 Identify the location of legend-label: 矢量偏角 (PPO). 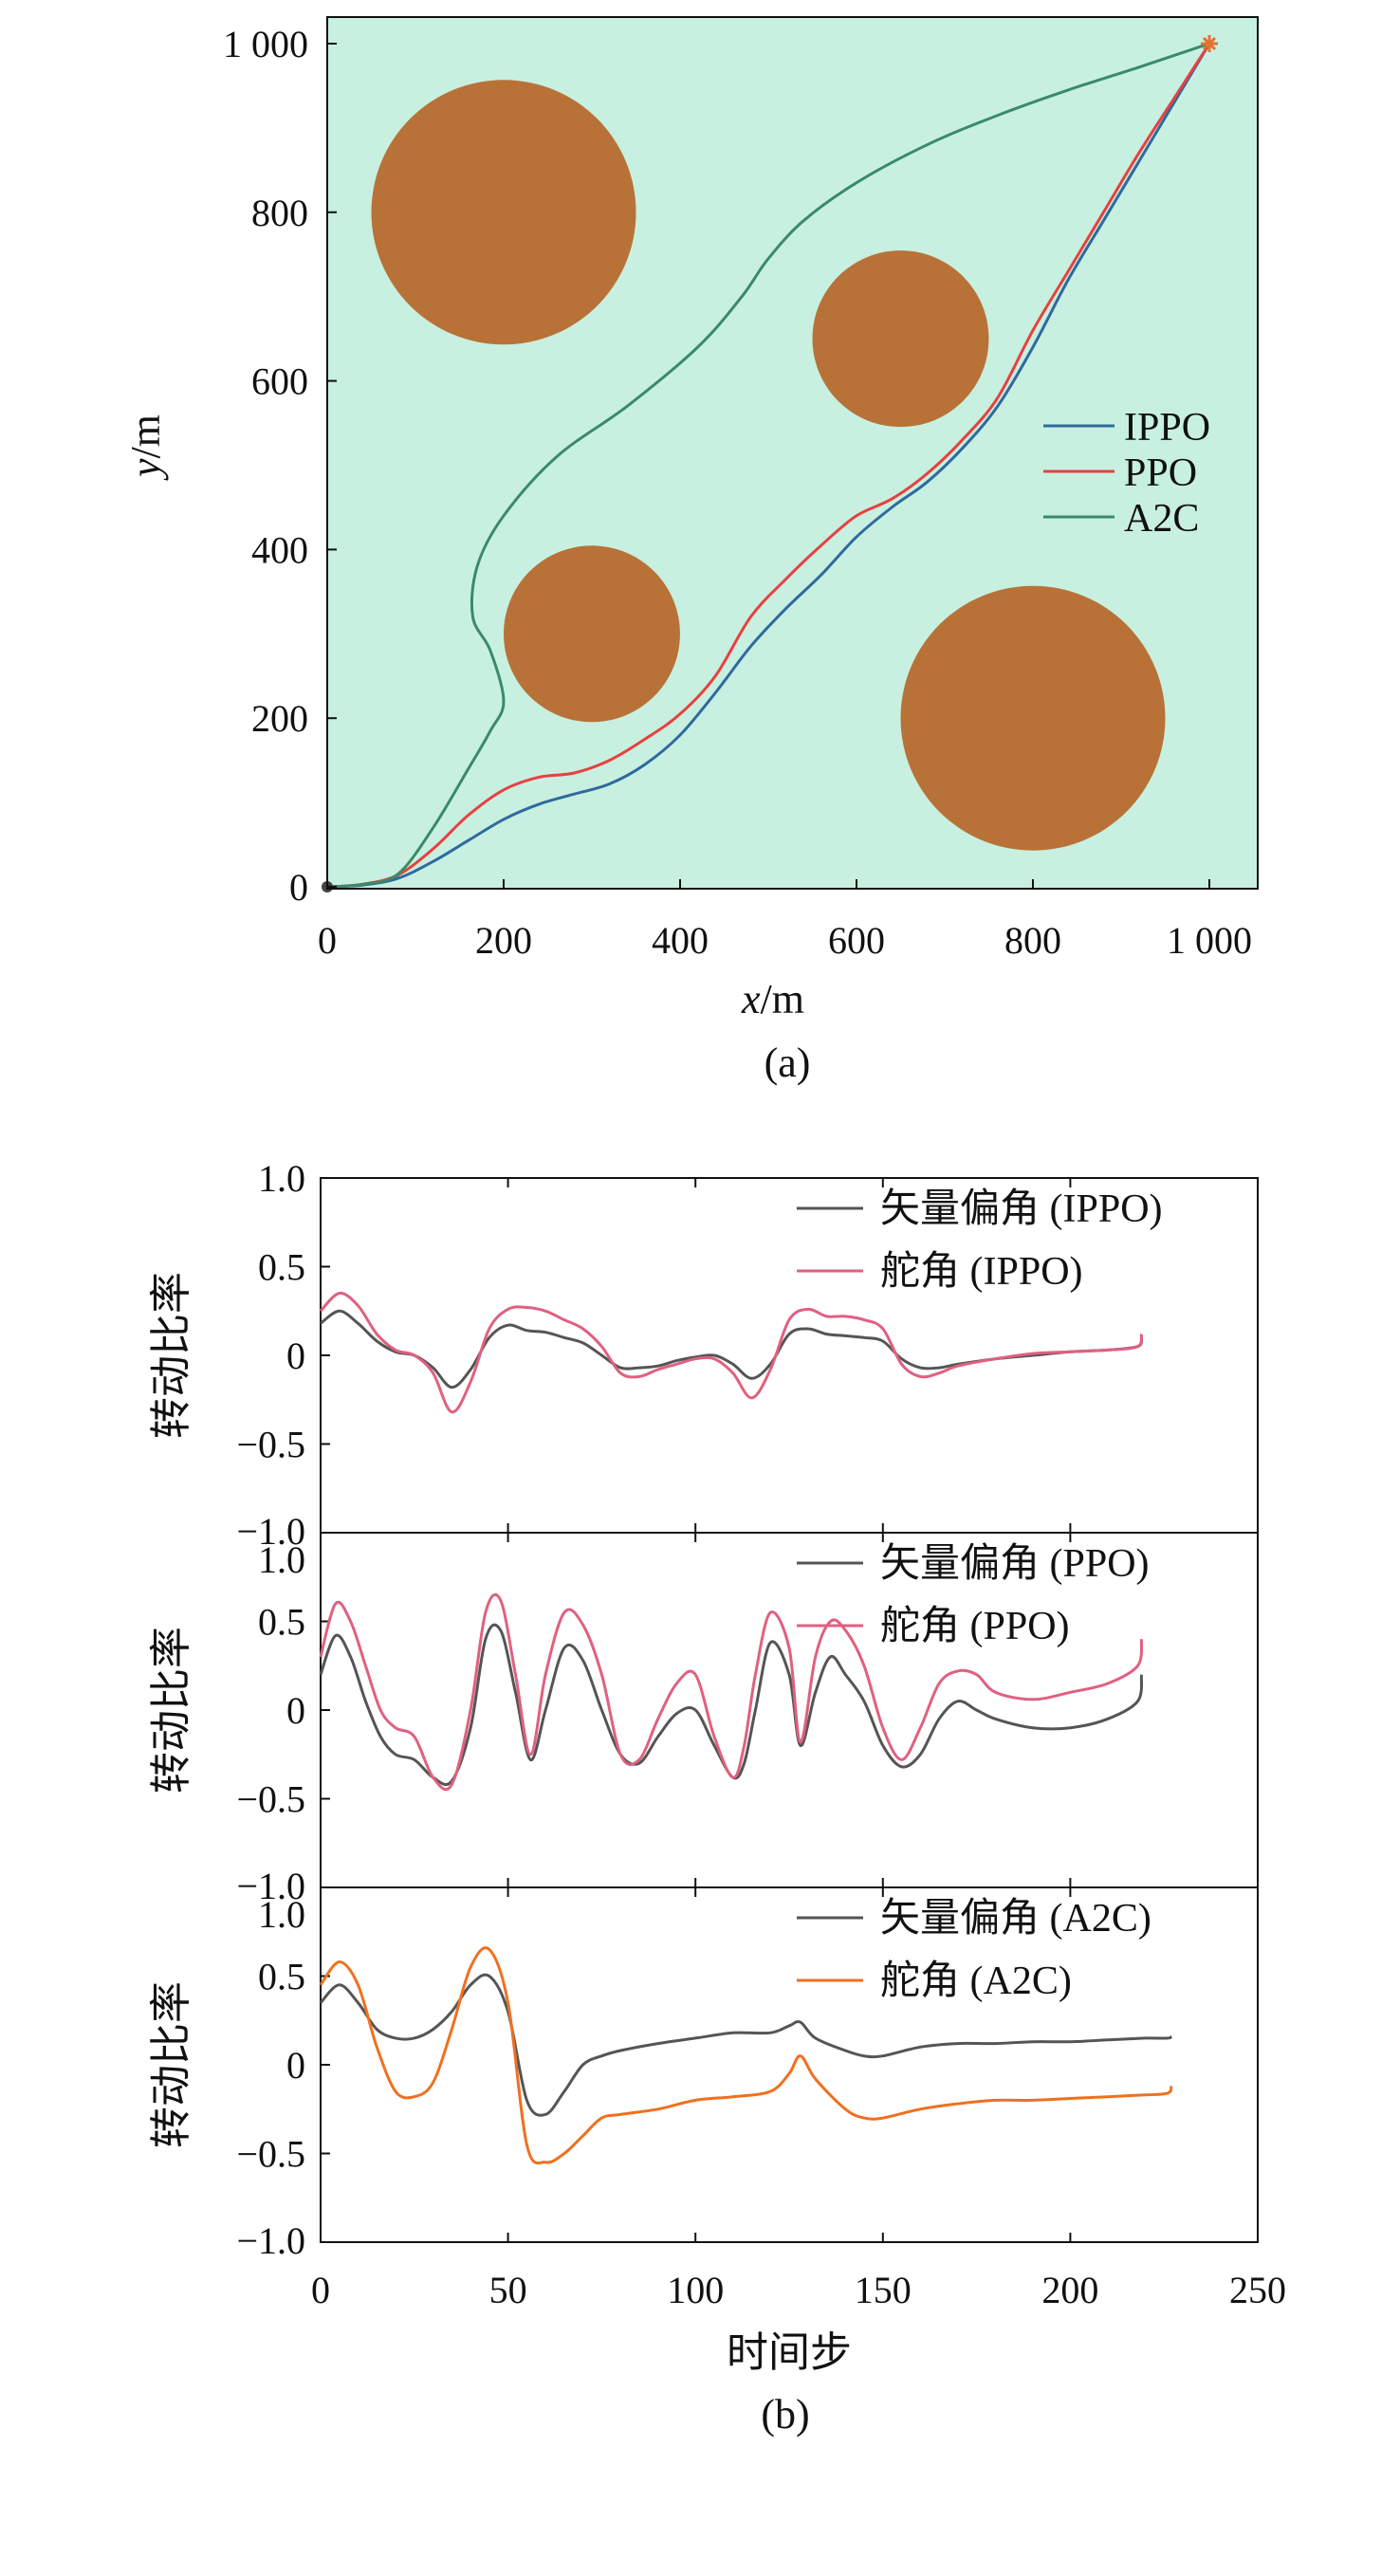
(1015, 1564).